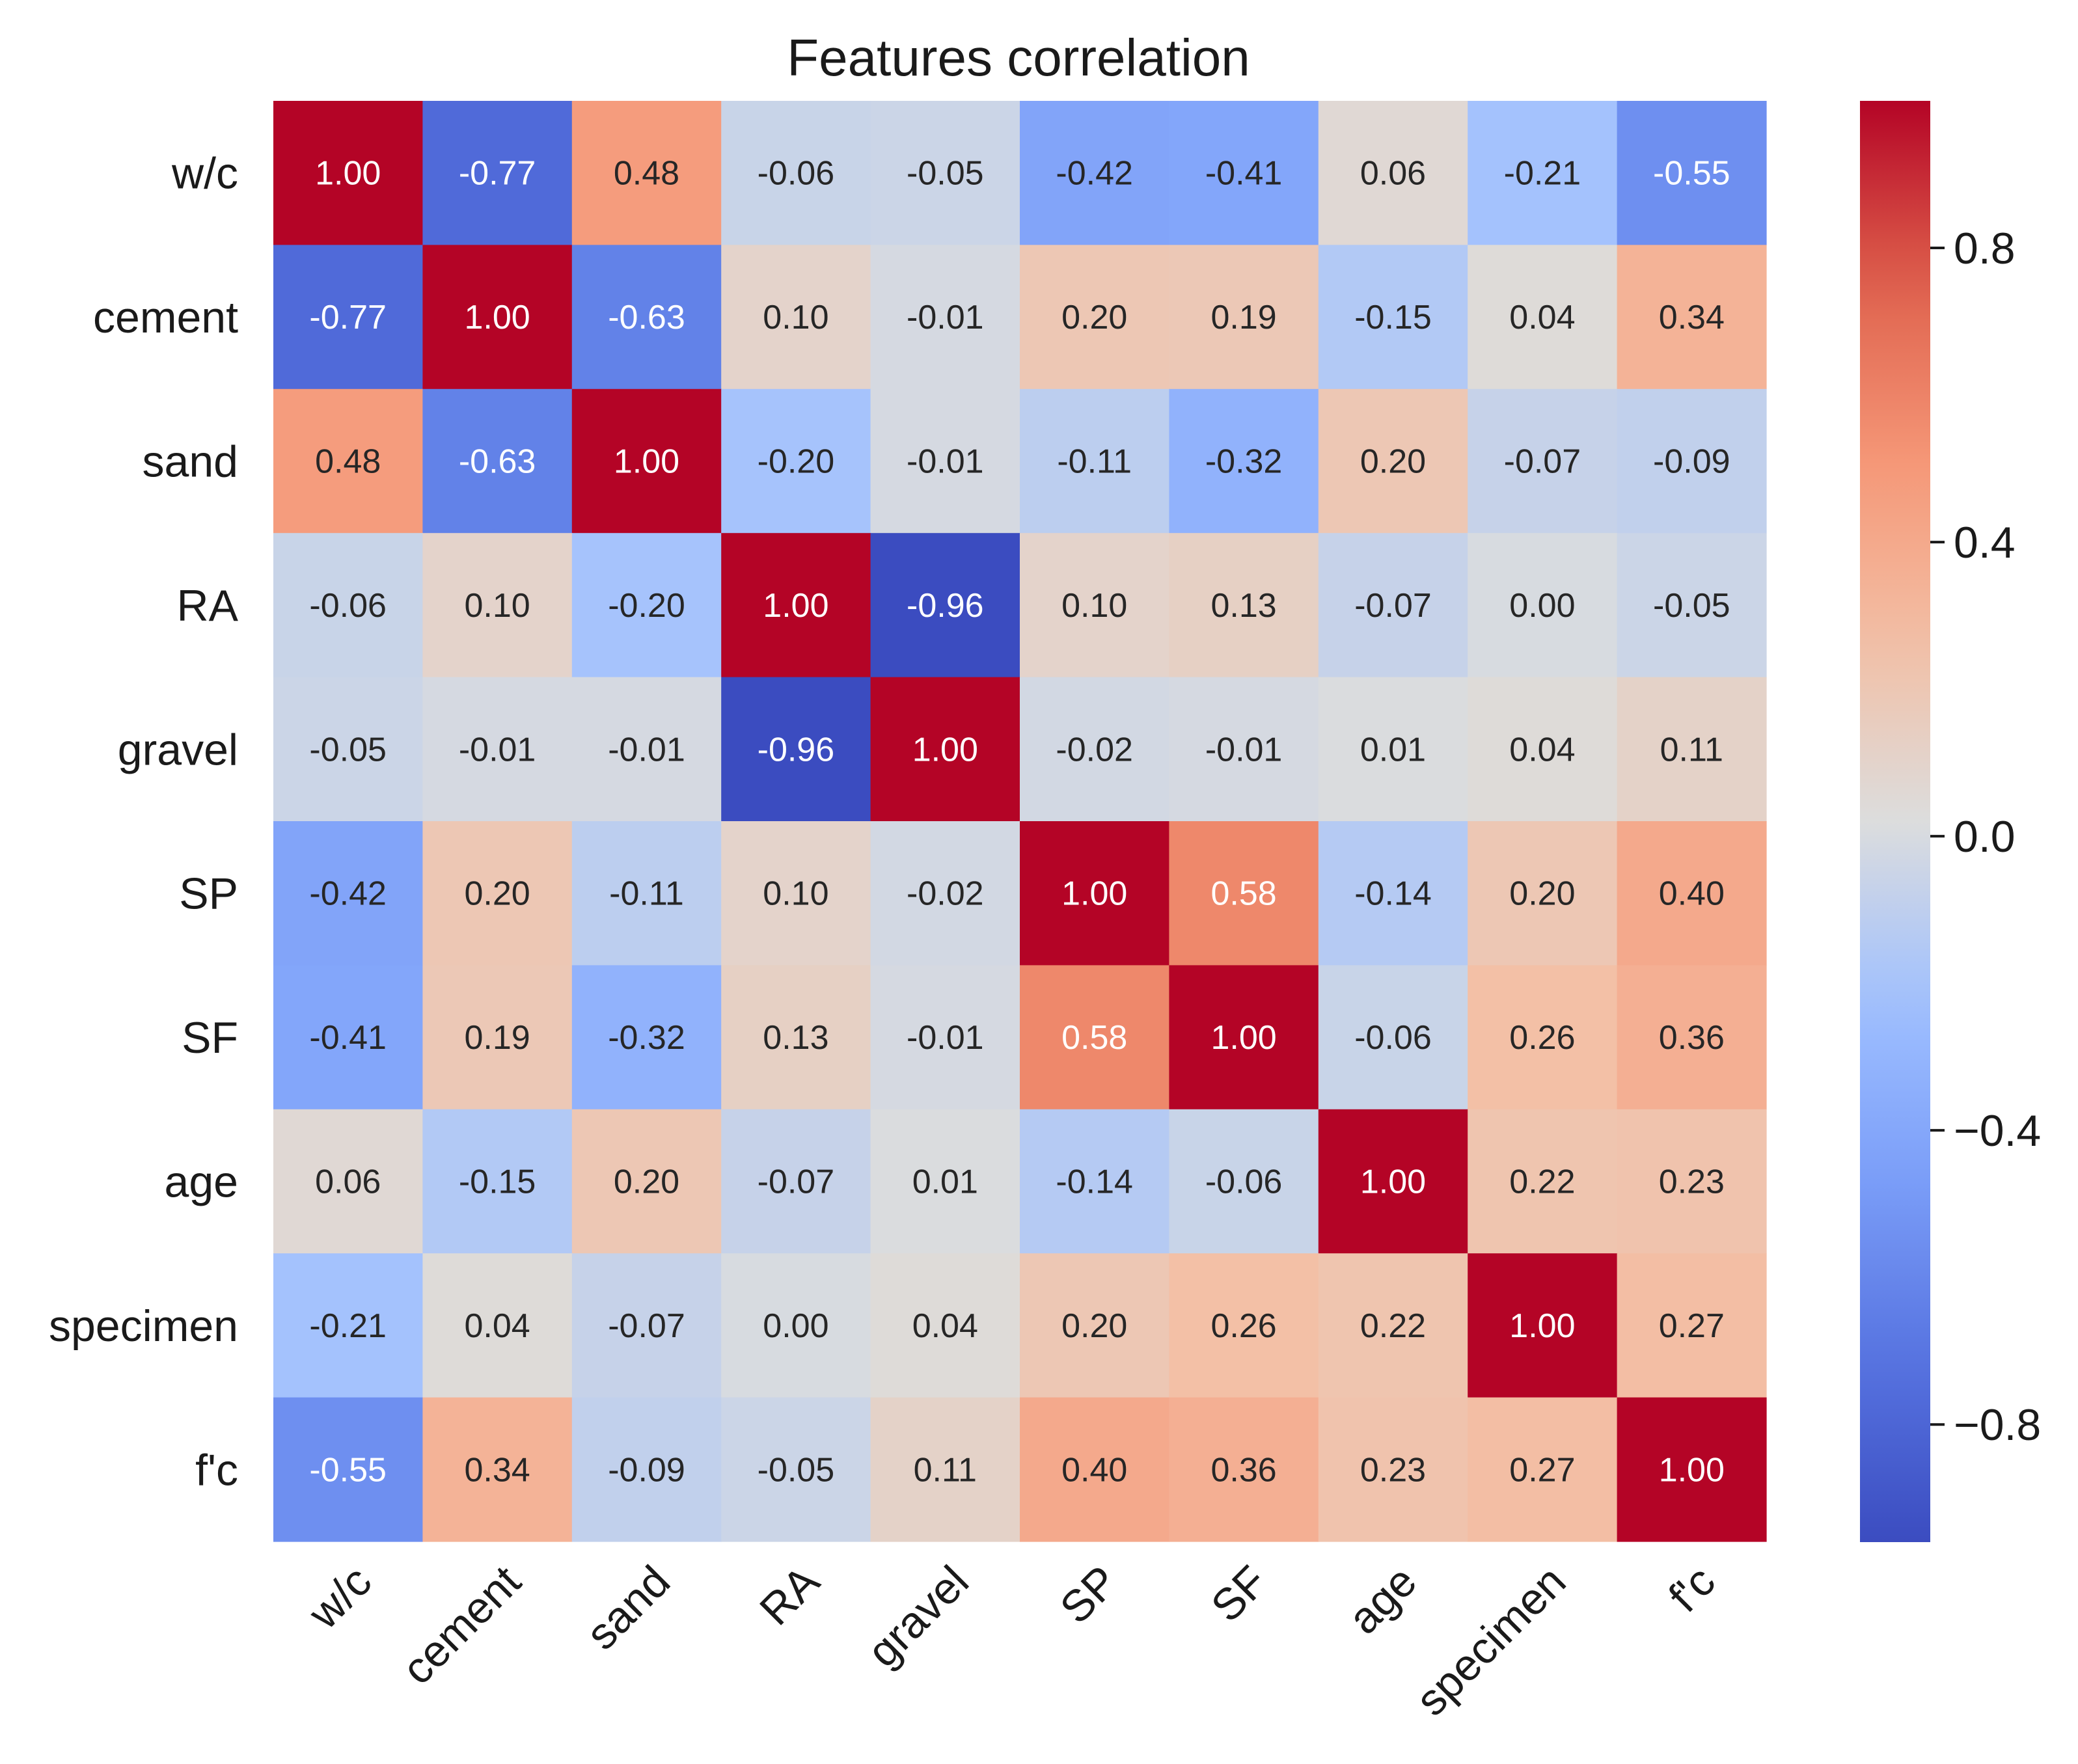 The width and height of the screenshot is (2078, 1764). Describe the element at coordinates (1997, 1425) in the screenshot. I see `colorbar-tick-label: −0.8` at that location.